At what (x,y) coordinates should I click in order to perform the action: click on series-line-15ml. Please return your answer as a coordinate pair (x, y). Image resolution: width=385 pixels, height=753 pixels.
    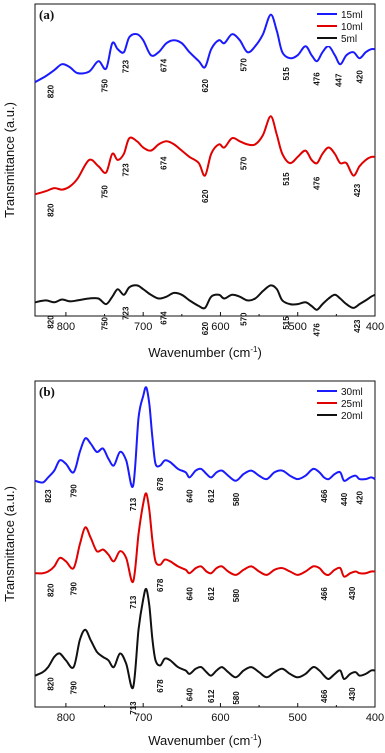
    Looking at the image, I should click on (205, 48).